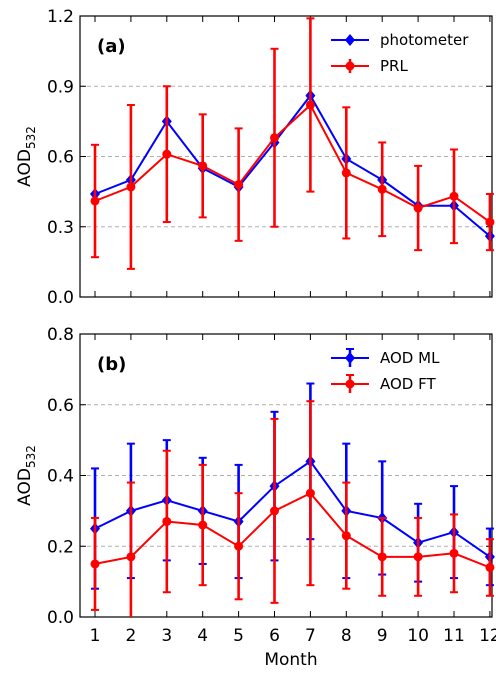 This screenshot has width=496, height=675. What do you see at coordinates (408, 384) in the screenshot?
I see `legend-label: AOD FT` at bounding box center [408, 384].